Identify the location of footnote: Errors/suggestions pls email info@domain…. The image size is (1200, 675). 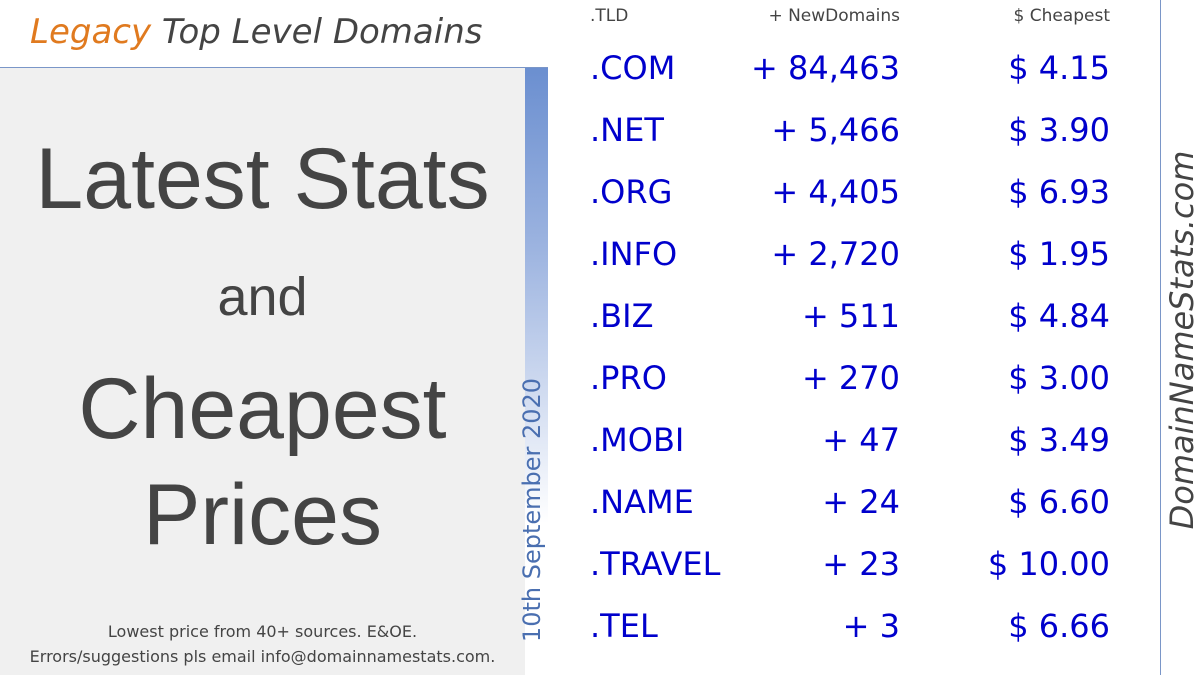
(262, 656).